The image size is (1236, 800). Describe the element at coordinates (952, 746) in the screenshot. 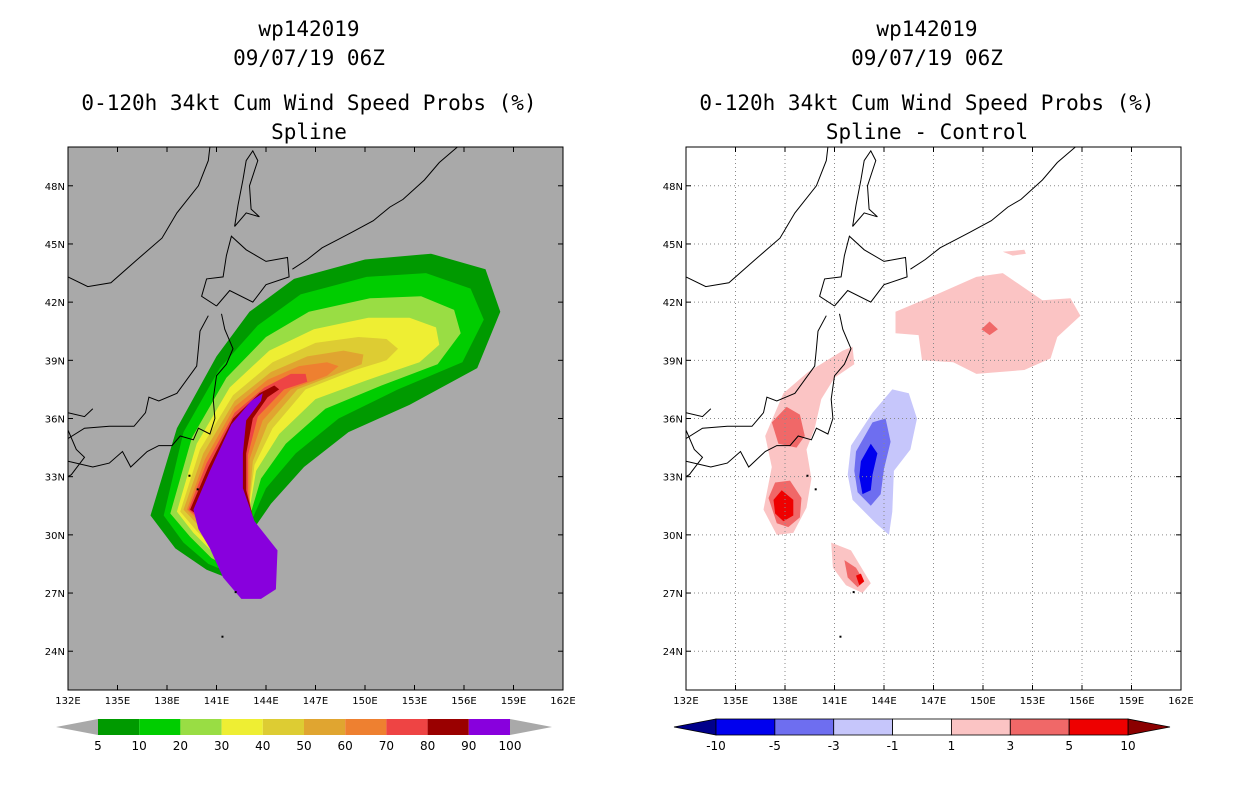

I see `colorbar-label: 1` at that location.